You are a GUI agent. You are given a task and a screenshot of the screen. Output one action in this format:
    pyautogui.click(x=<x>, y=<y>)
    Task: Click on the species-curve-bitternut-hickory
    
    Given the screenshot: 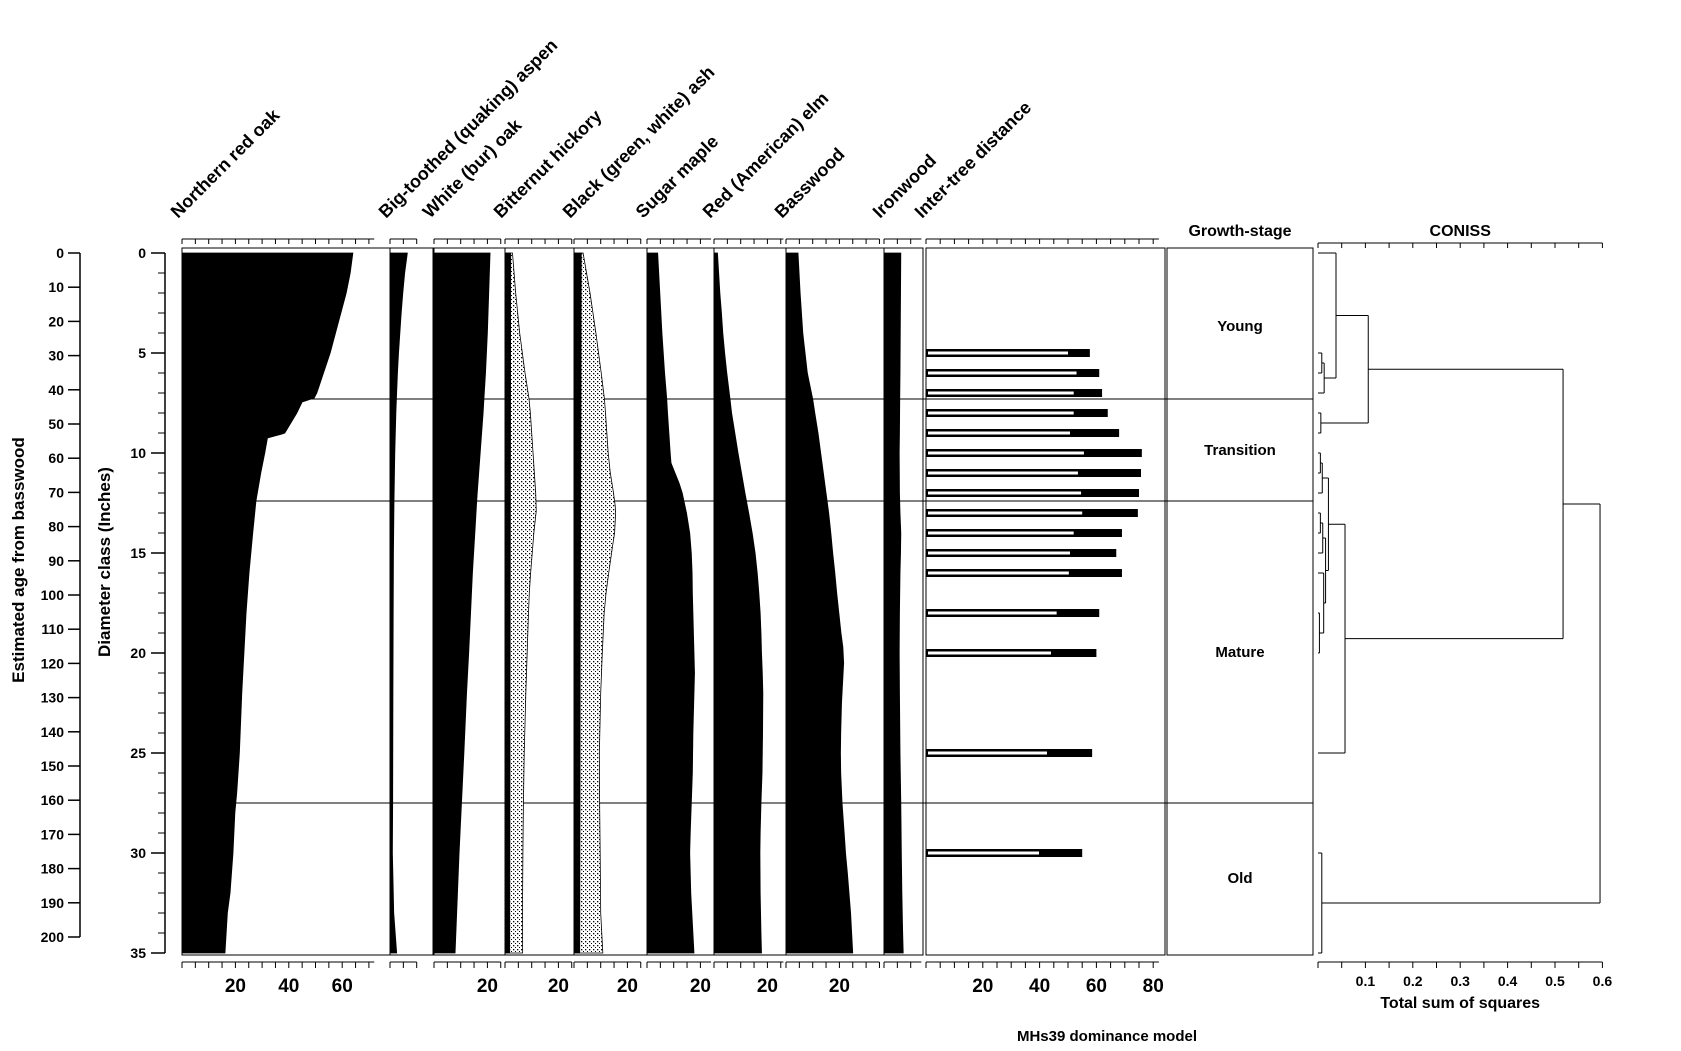 What is the action you would take?
    pyautogui.click(x=520, y=603)
    